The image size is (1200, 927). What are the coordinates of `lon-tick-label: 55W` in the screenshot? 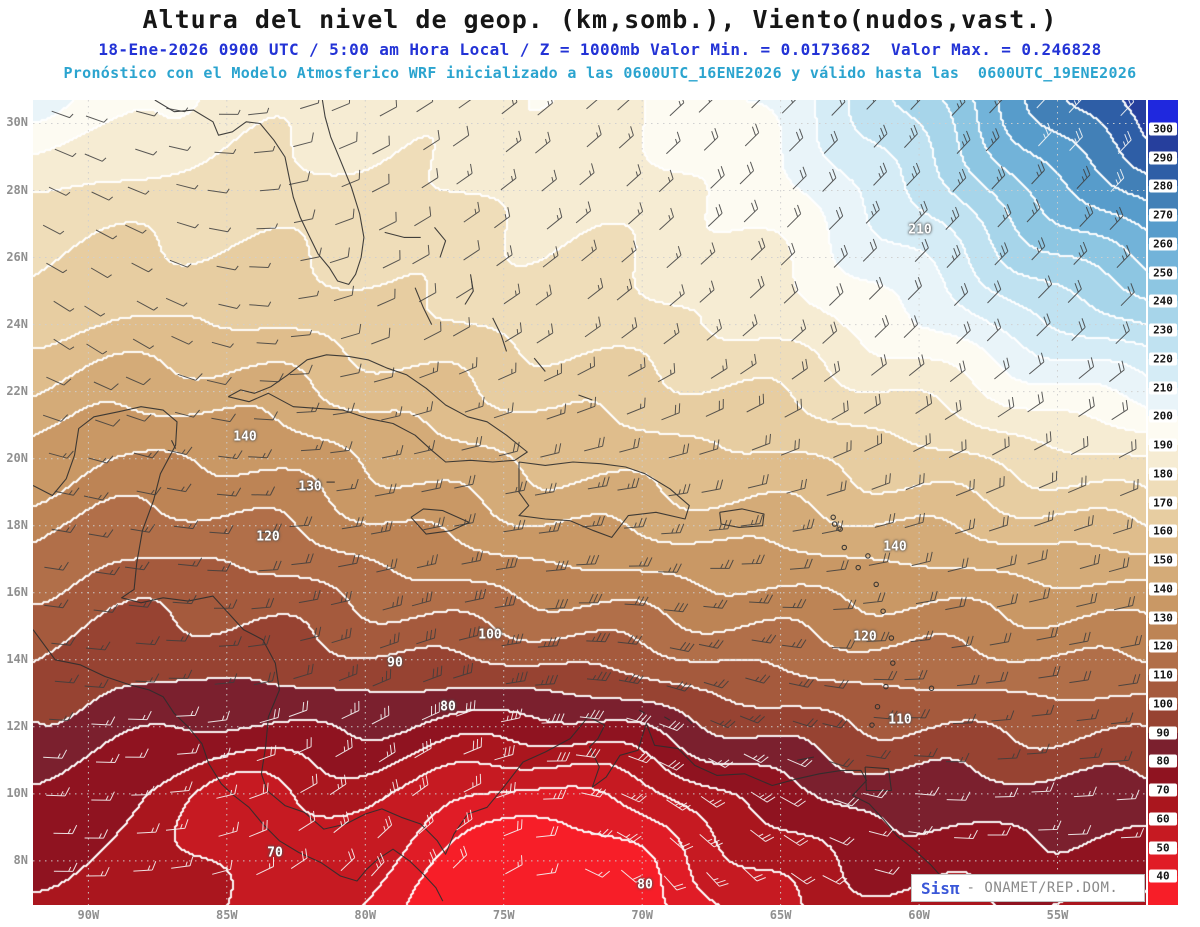 It's located at (1057, 915).